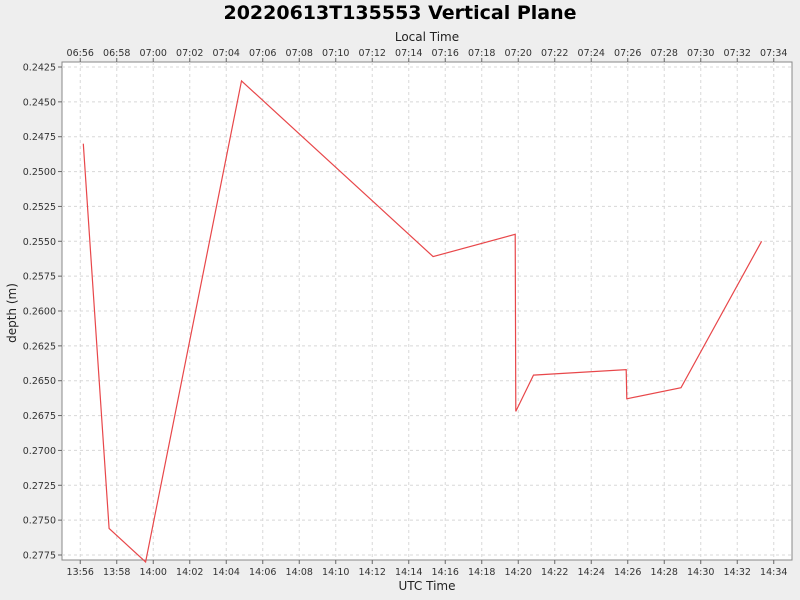 Image resolution: width=800 pixels, height=600 pixels. What do you see at coordinates (39, 207) in the screenshot?
I see `depth-tick-label: 0.2525` at bounding box center [39, 207].